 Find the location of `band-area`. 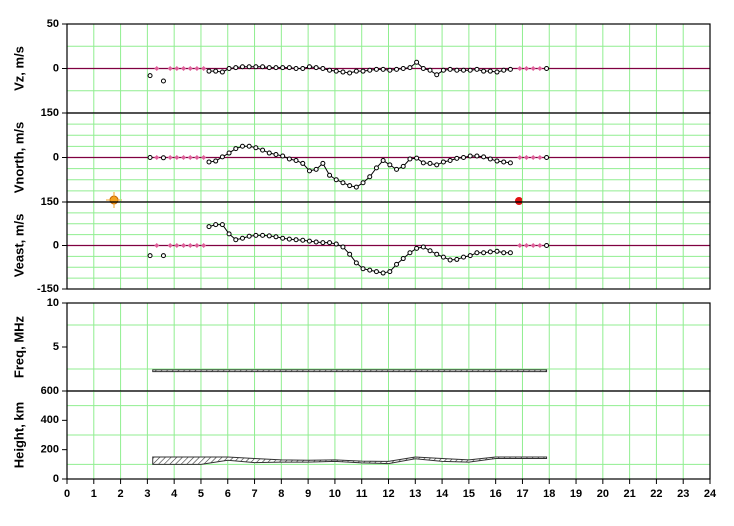

band-area is located at coordinates (350, 460).